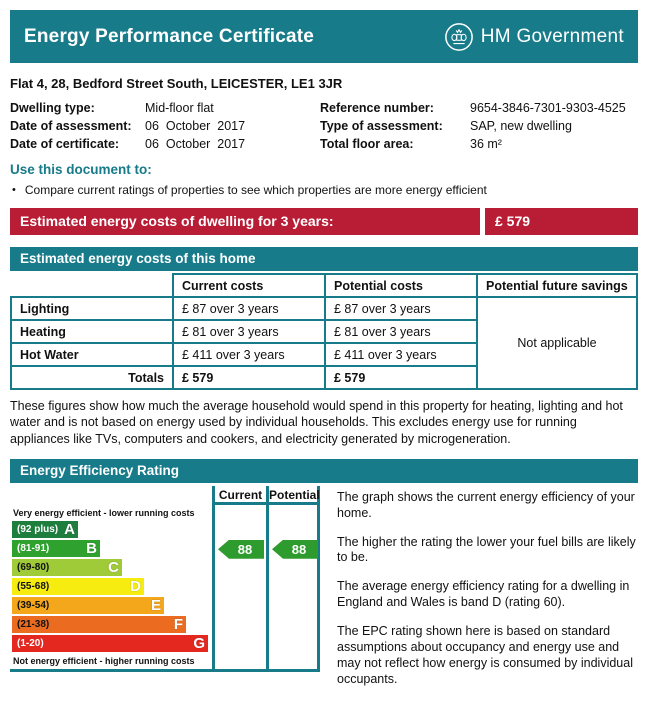 The width and height of the screenshot is (648, 701). What do you see at coordinates (293, 577) in the screenshot?
I see `potential-rating-column: Potential 88` at bounding box center [293, 577].